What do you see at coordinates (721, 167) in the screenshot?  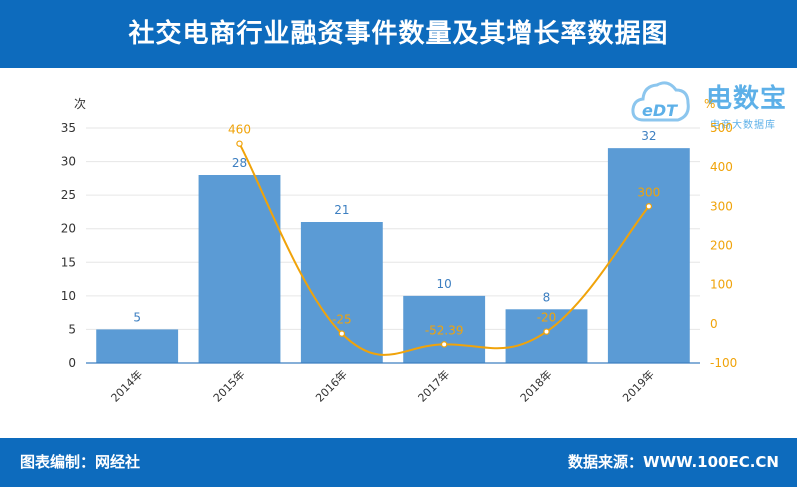 I see `y-right-tick-label: 400` at bounding box center [721, 167].